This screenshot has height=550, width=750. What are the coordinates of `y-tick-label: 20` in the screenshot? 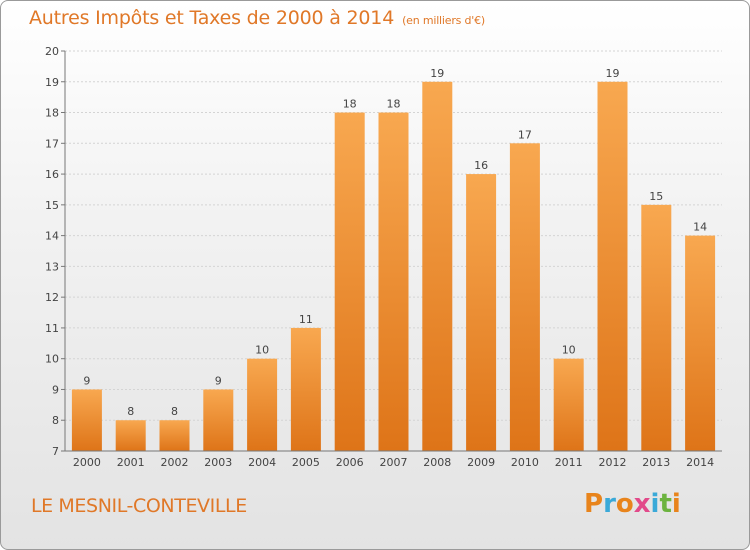 It's located at (52, 51).